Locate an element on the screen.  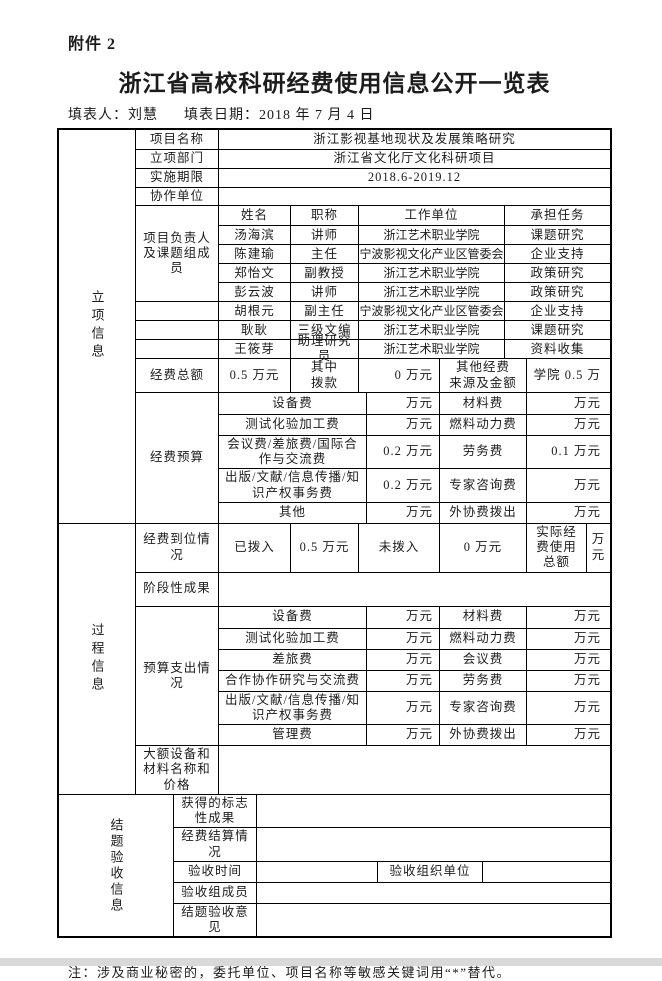
spending-block: 预算支出情况 设备费 万元 材料费 万元 测试化验加工费 万元 燃料动力费 is located at coordinates (373, 675).